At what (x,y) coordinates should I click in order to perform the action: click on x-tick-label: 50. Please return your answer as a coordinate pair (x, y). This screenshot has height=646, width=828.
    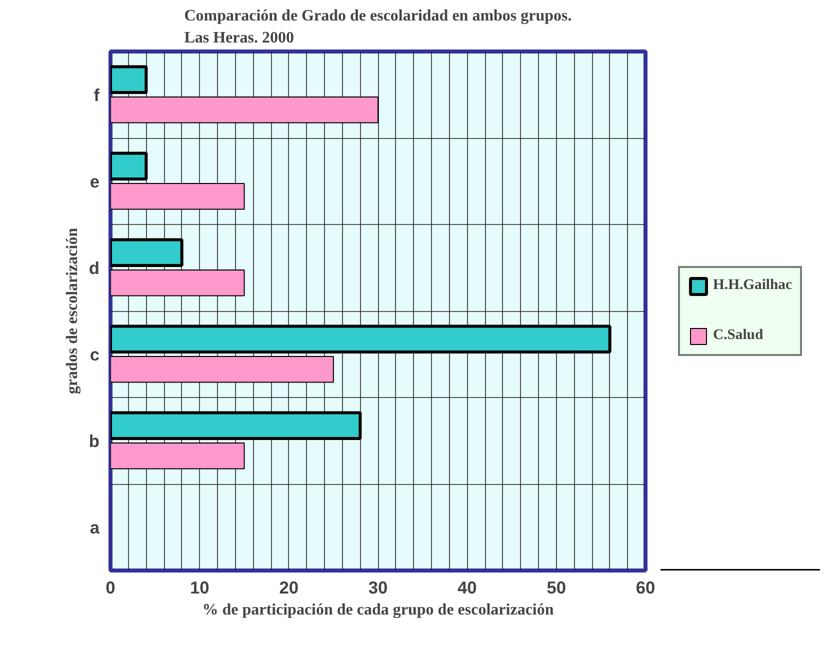
    Looking at the image, I should click on (556, 588).